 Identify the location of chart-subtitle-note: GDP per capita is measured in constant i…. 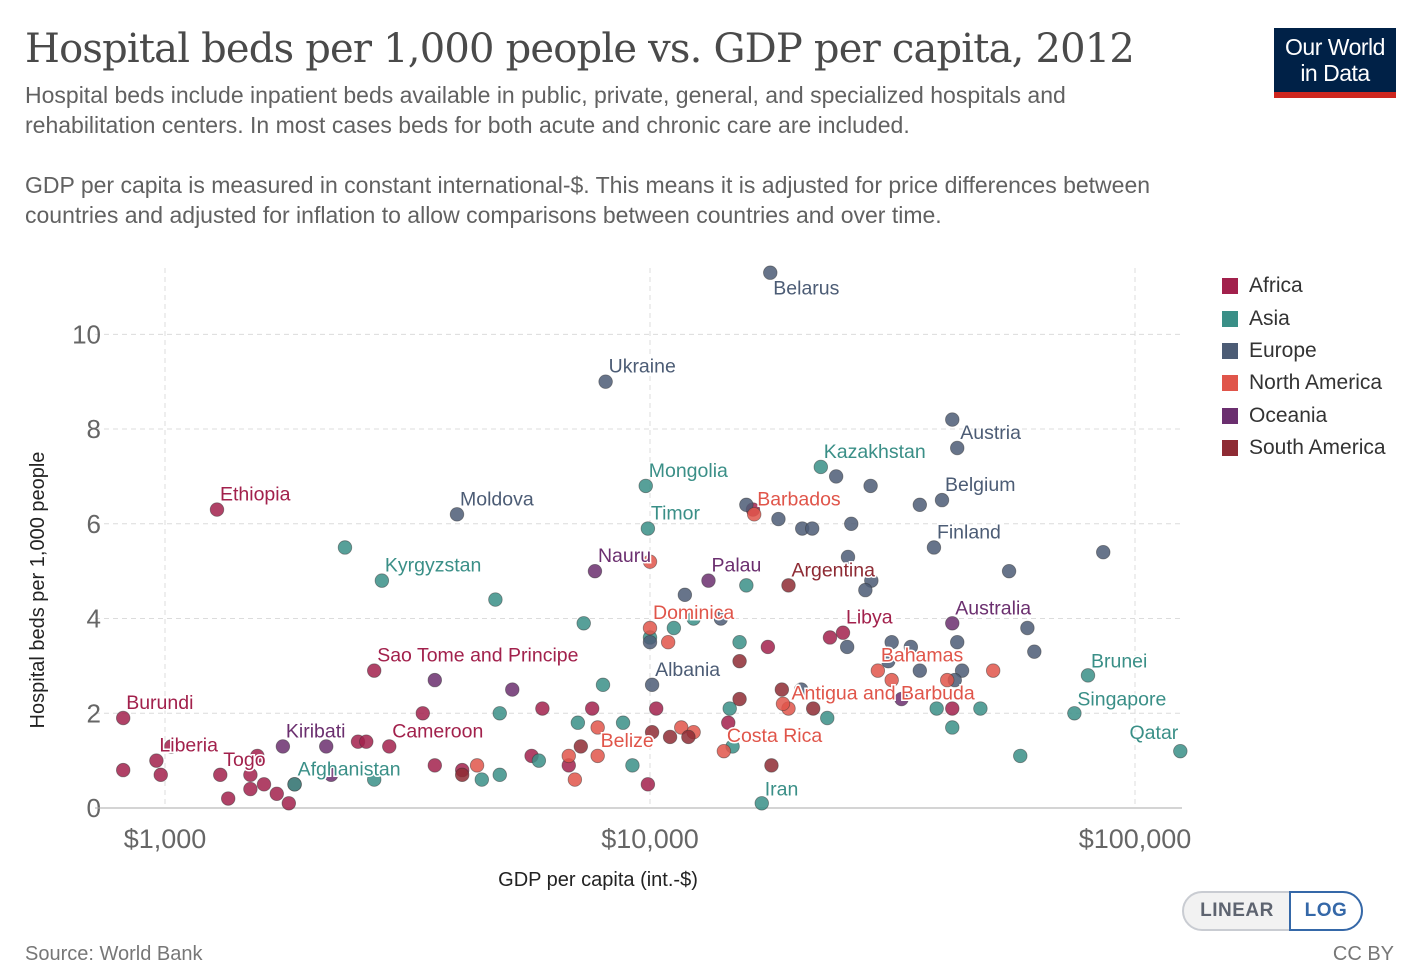
(588, 200).